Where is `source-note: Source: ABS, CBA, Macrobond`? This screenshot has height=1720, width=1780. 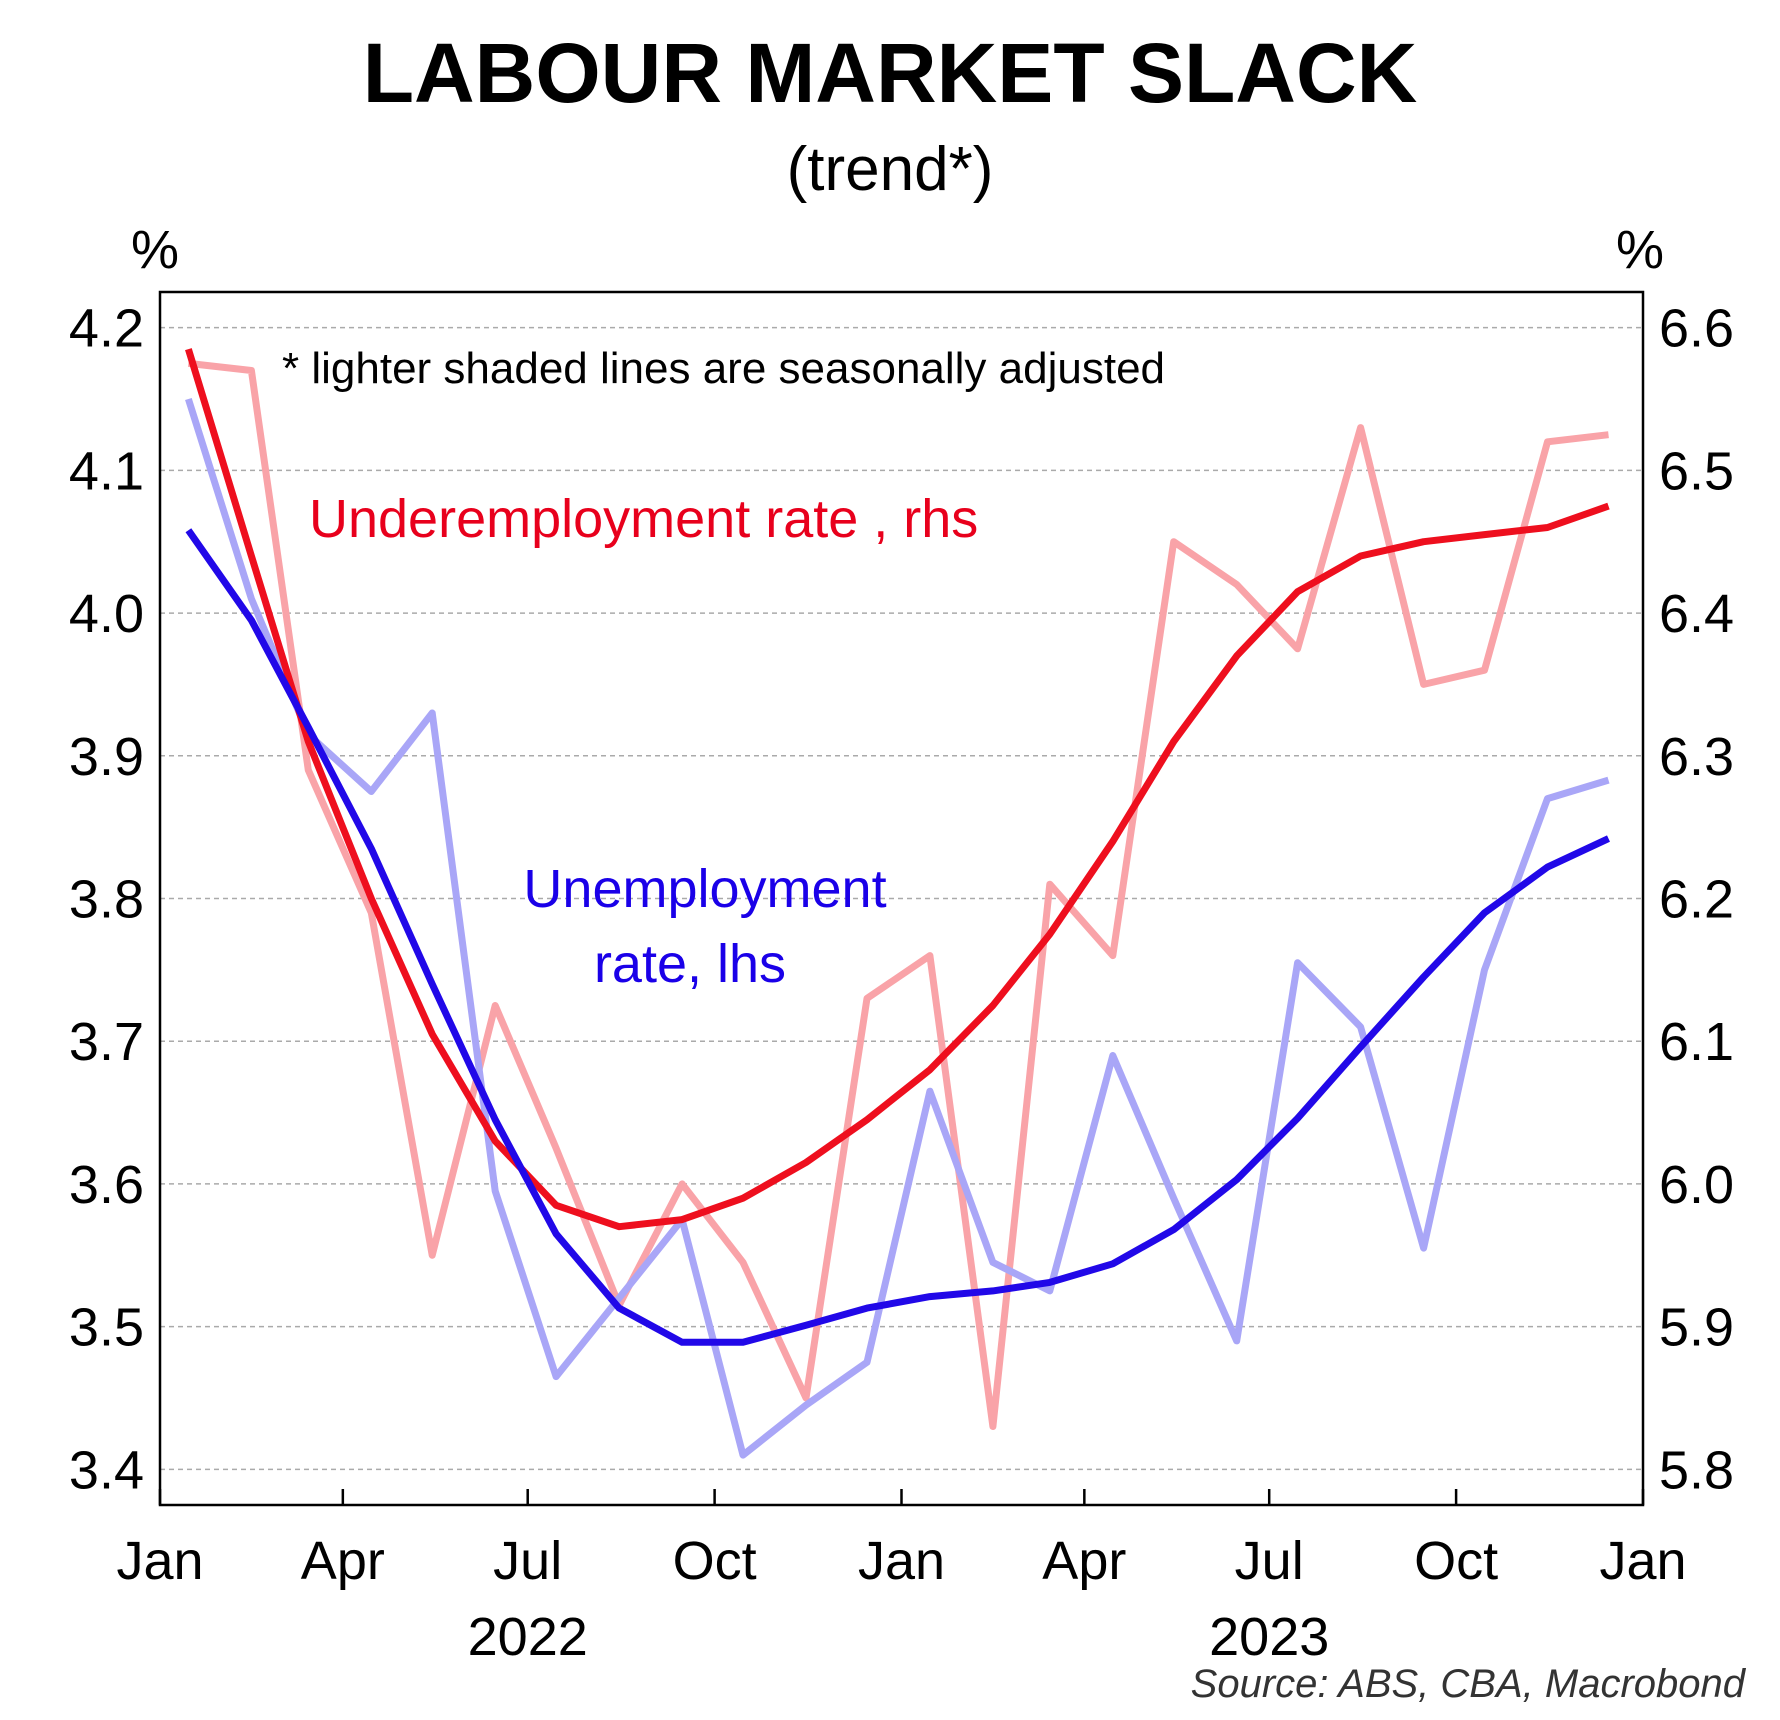 source-note: Source: ABS, CBA, Macrobond is located at coordinates (1469, 1684).